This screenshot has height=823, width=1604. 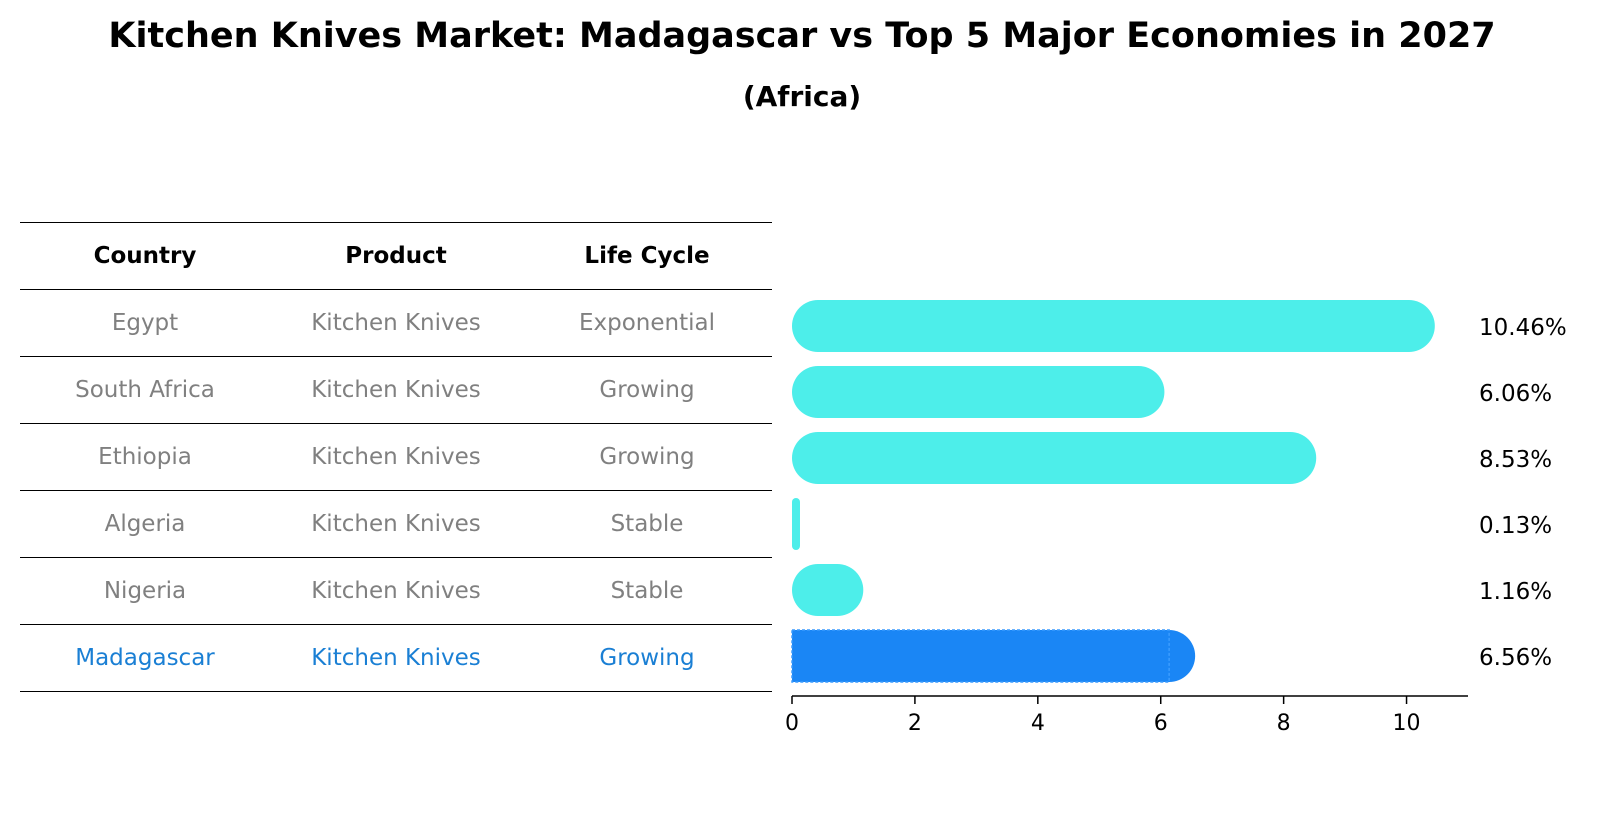 I want to click on x-tick-label: 2, so click(x=915, y=723).